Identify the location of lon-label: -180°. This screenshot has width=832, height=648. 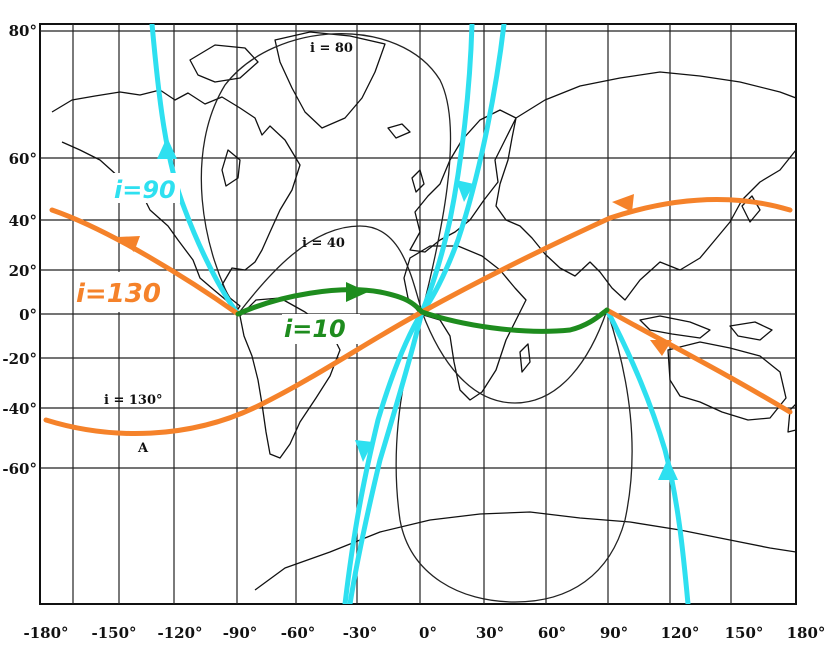
(45, 633).